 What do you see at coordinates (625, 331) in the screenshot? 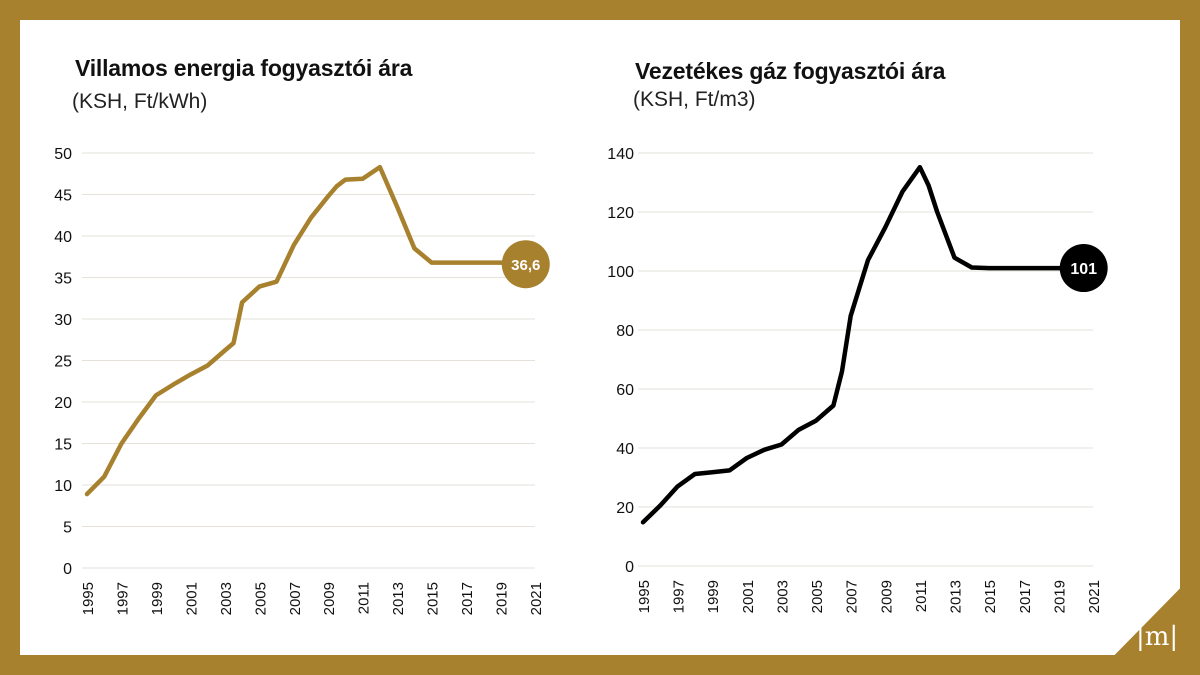
I see `y-tick-label: 80` at bounding box center [625, 331].